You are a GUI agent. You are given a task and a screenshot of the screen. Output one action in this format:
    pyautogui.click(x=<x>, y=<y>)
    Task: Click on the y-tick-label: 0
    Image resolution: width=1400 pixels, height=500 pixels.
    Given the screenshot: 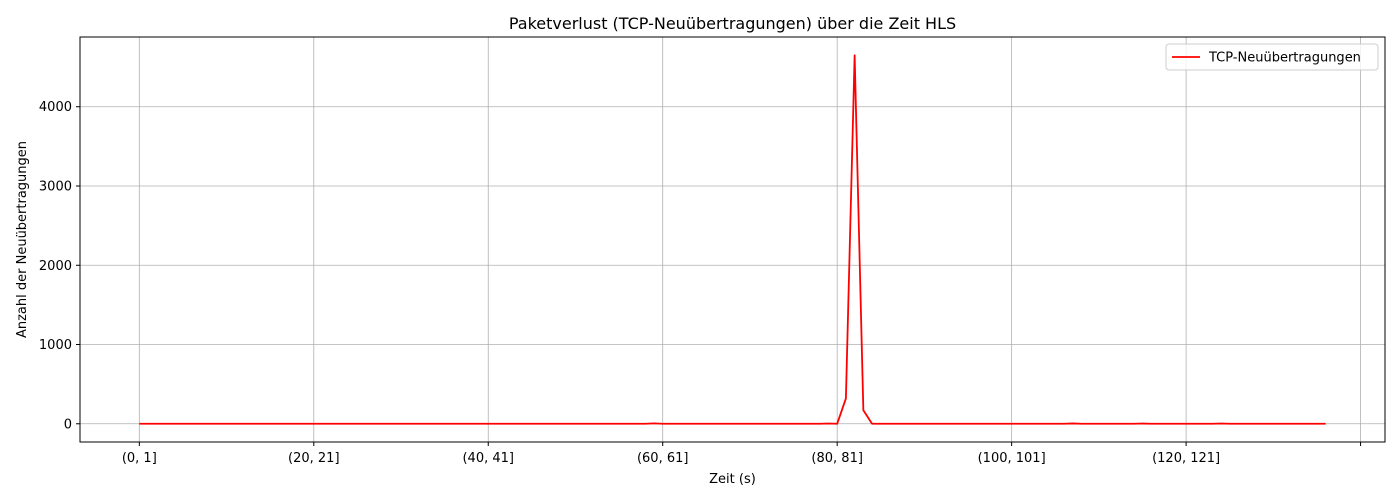 What is the action you would take?
    pyautogui.click(x=68, y=424)
    